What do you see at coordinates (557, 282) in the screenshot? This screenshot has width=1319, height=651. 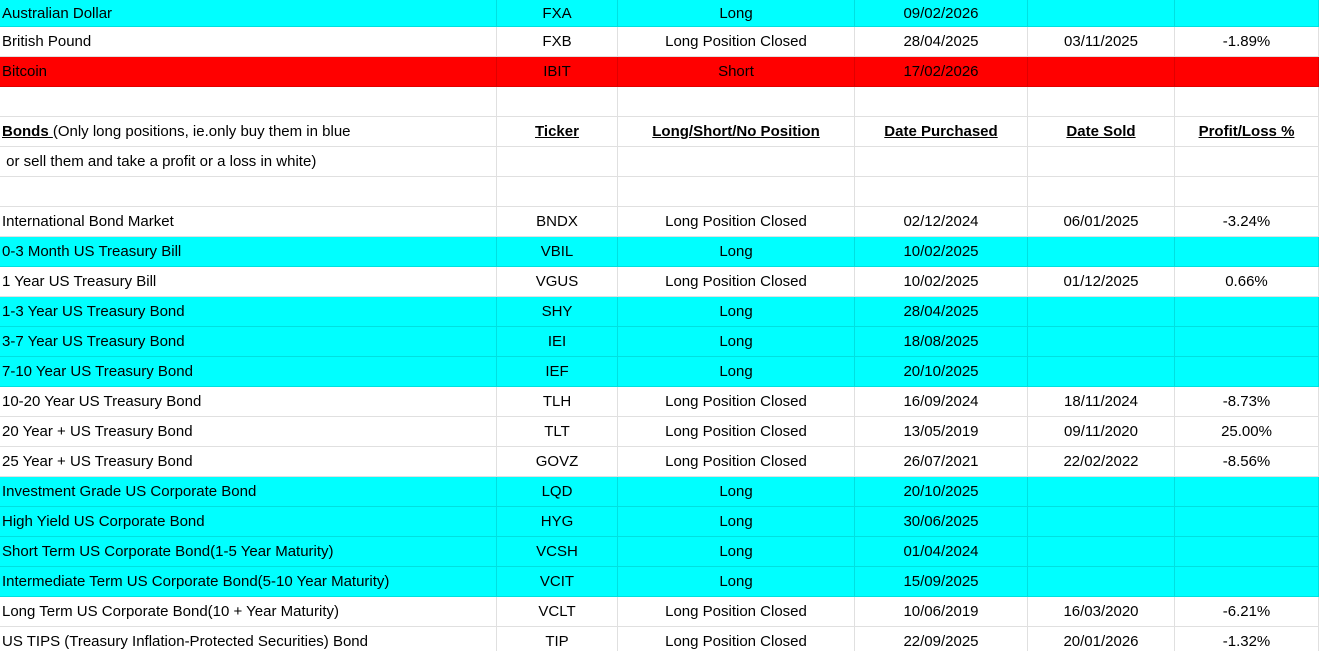 I see `ticker-cell: VGUS` at bounding box center [557, 282].